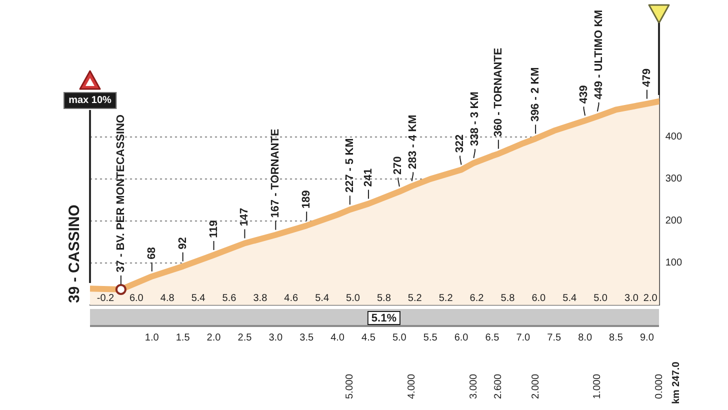 Image resolution: width=728 pixels, height=410 pixels. What do you see at coordinates (369, 338) in the screenshot?
I see `x-tick-label: 4.5` at bounding box center [369, 338].